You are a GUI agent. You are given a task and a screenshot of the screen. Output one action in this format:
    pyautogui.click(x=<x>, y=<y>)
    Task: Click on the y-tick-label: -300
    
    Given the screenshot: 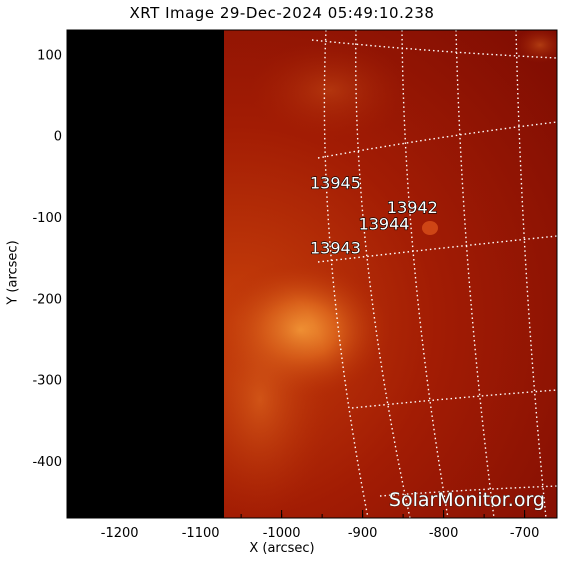 What is the action you would take?
    pyautogui.click(x=47, y=381)
    